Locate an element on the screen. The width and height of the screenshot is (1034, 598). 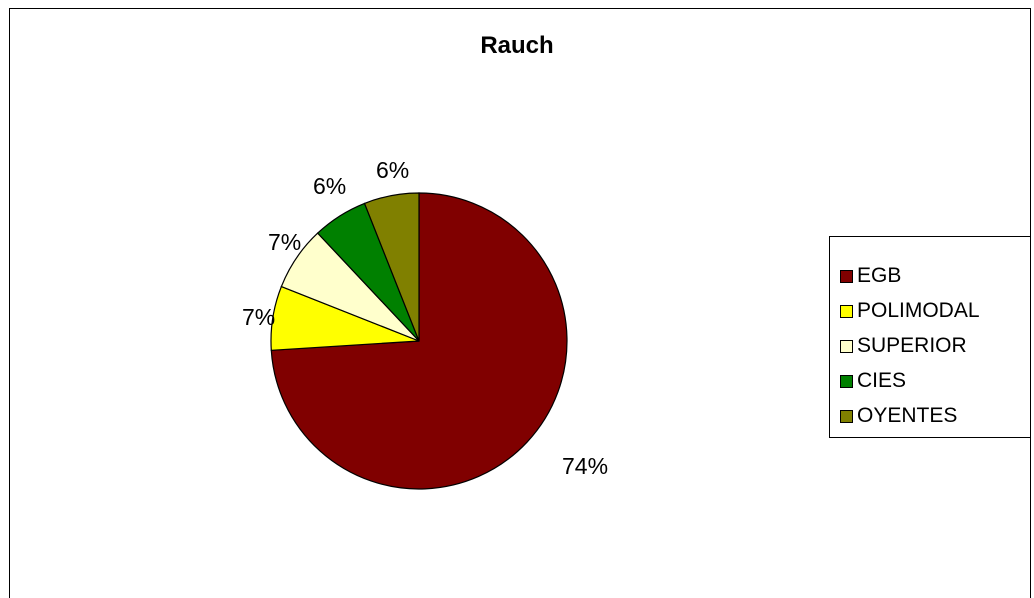
legend-label-polimodal: POLIMODAL is located at coordinates (918, 310).